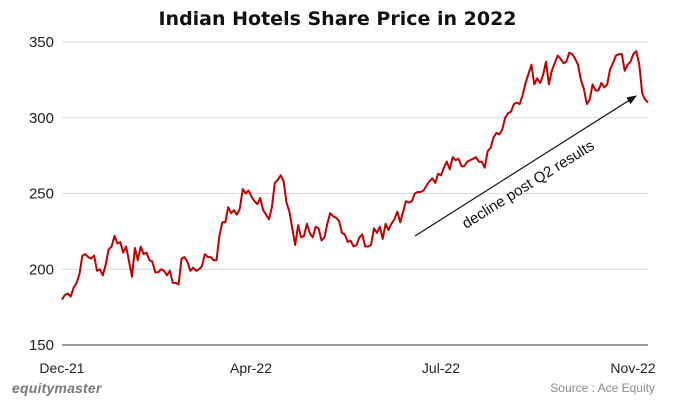  Describe the element at coordinates (41, 345) in the screenshot. I see `y-tick-label: 150` at that location.